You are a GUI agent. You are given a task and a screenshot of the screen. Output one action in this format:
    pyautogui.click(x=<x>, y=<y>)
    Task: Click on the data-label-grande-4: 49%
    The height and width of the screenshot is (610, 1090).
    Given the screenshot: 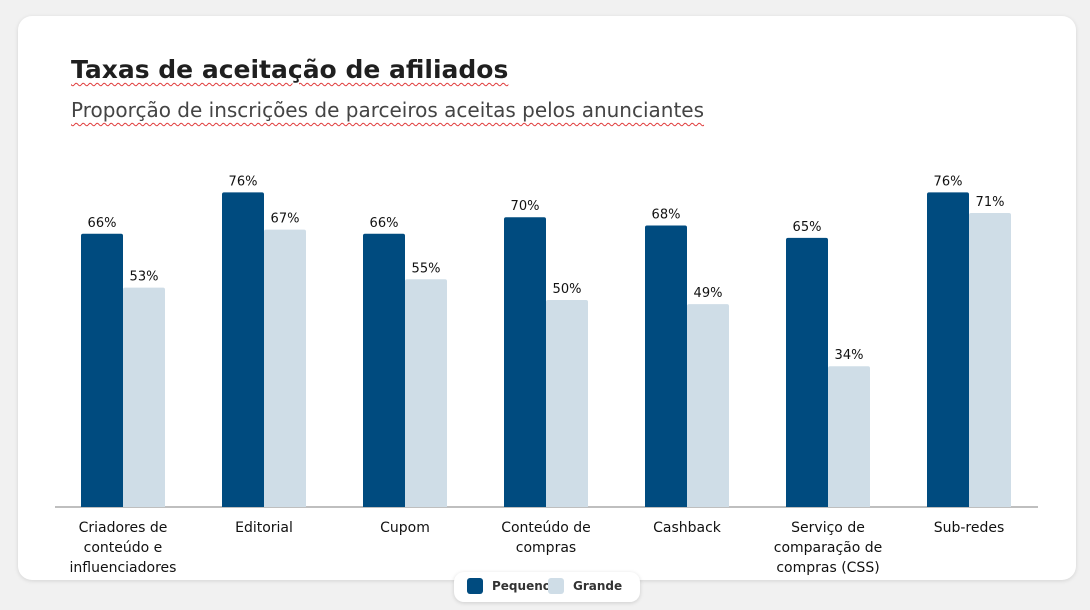 What is the action you would take?
    pyautogui.click(x=708, y=293)
    